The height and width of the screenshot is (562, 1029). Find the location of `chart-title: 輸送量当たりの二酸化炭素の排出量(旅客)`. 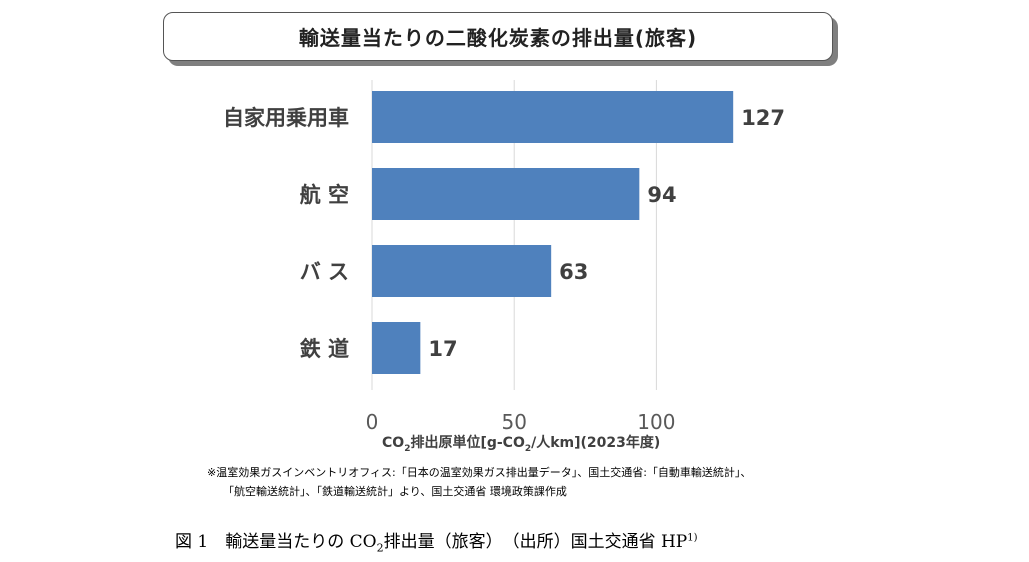

chart-title: 輸送量当たりの二酸化炭素の排出量(旅客) is located at coordinates (498, 36).